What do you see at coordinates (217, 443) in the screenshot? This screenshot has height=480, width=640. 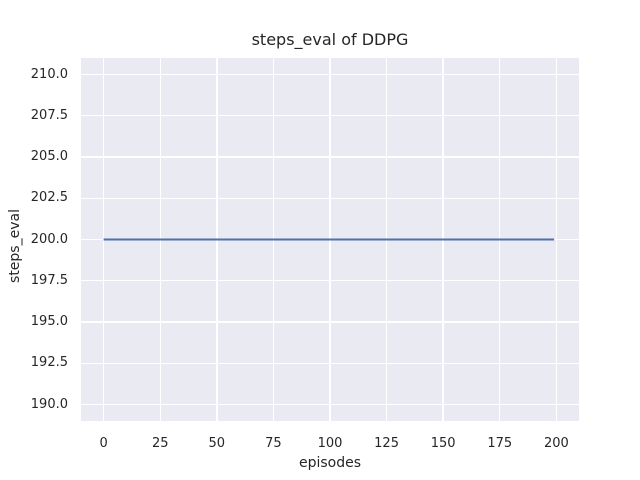 I see `x-tick-label: 50` at bounding box center [217, 443].